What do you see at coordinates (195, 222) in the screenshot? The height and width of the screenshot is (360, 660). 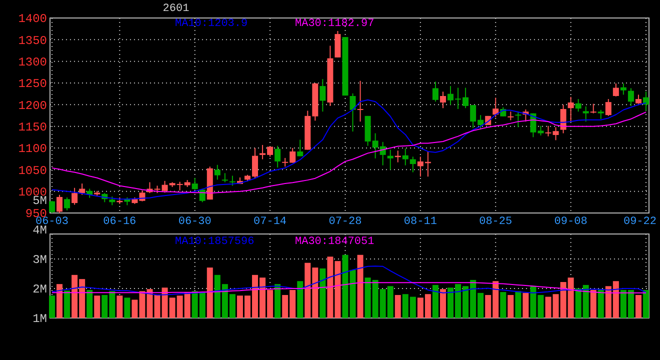 I see `x-tick-label: 06-30` at bounding box center [195, 222].